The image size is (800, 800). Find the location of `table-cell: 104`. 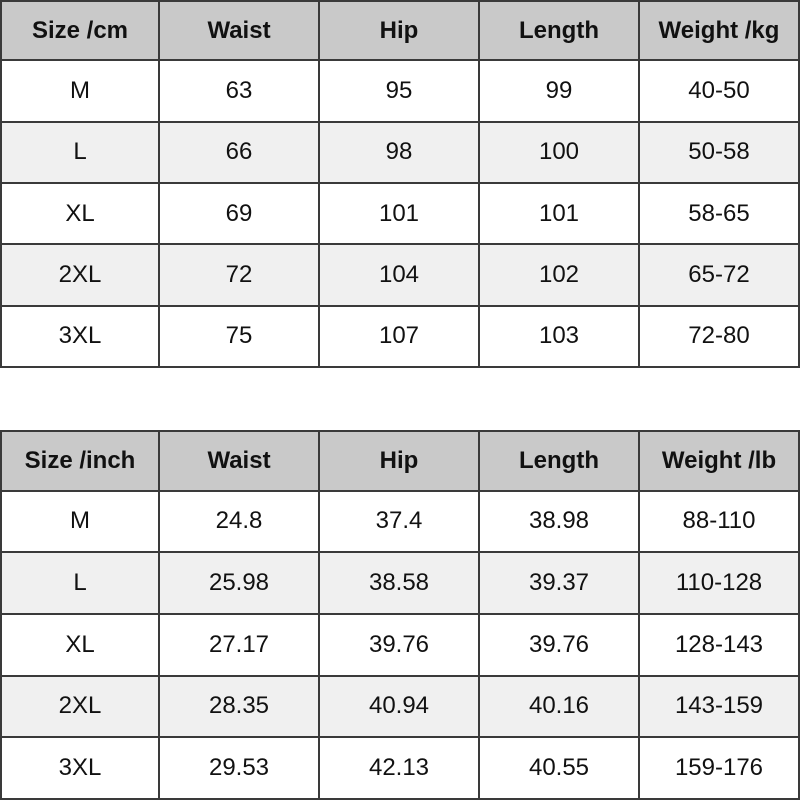

table-cell: 104 is located at coordinates (400, 276).